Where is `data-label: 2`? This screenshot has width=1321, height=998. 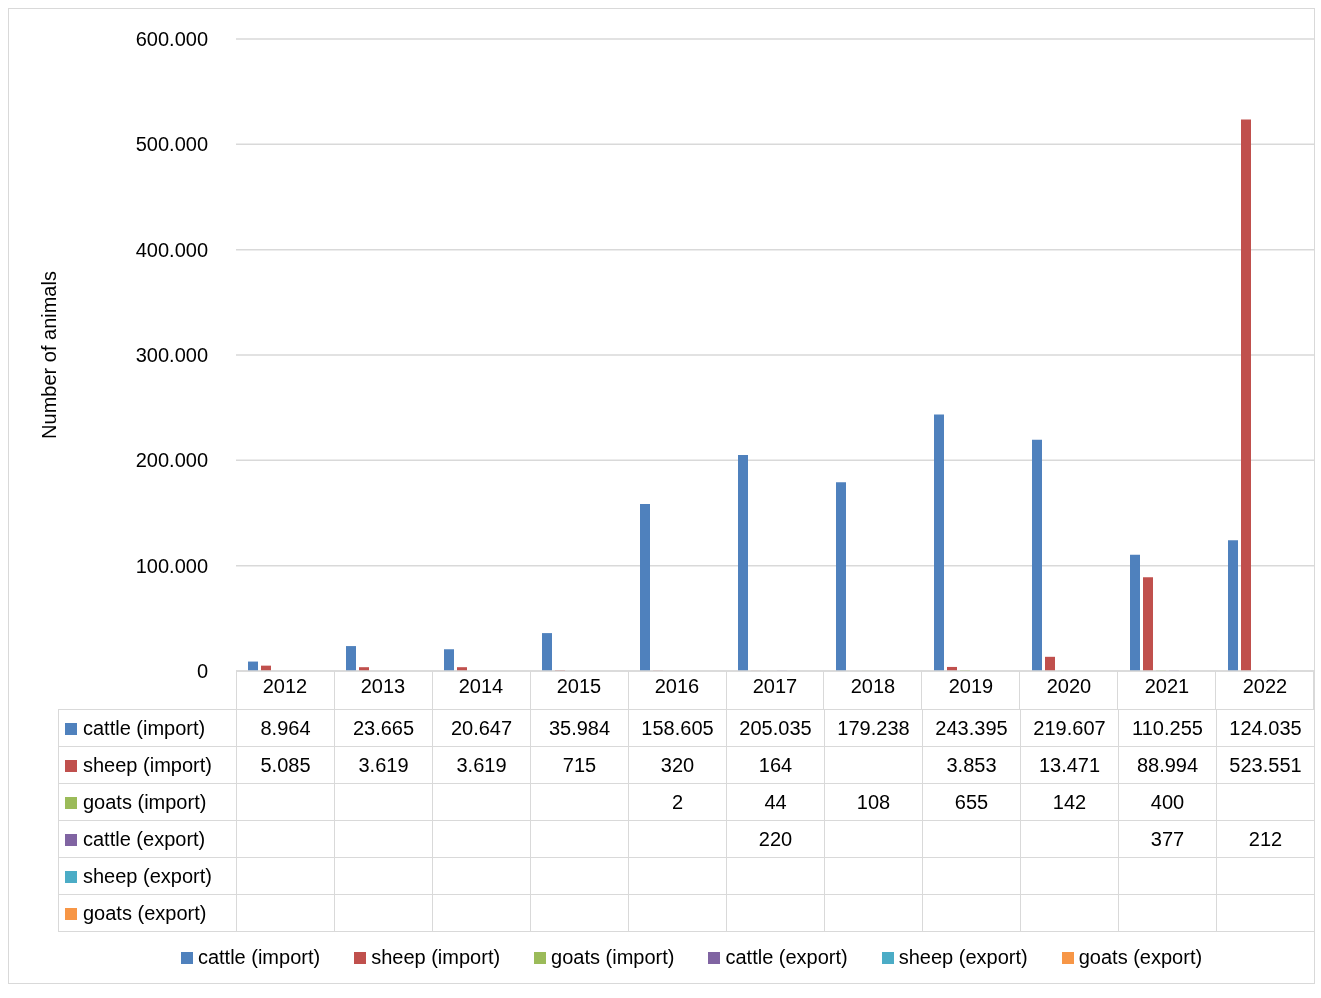 data-label: 2 is located at coordinates (677, 802).